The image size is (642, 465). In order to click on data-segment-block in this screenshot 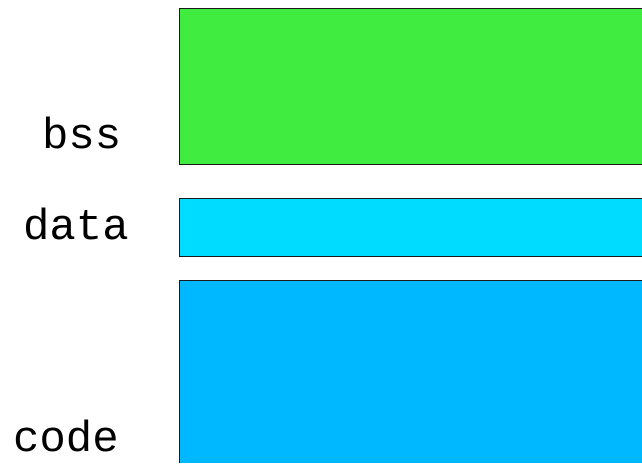, I will do `click(410, 227)`.